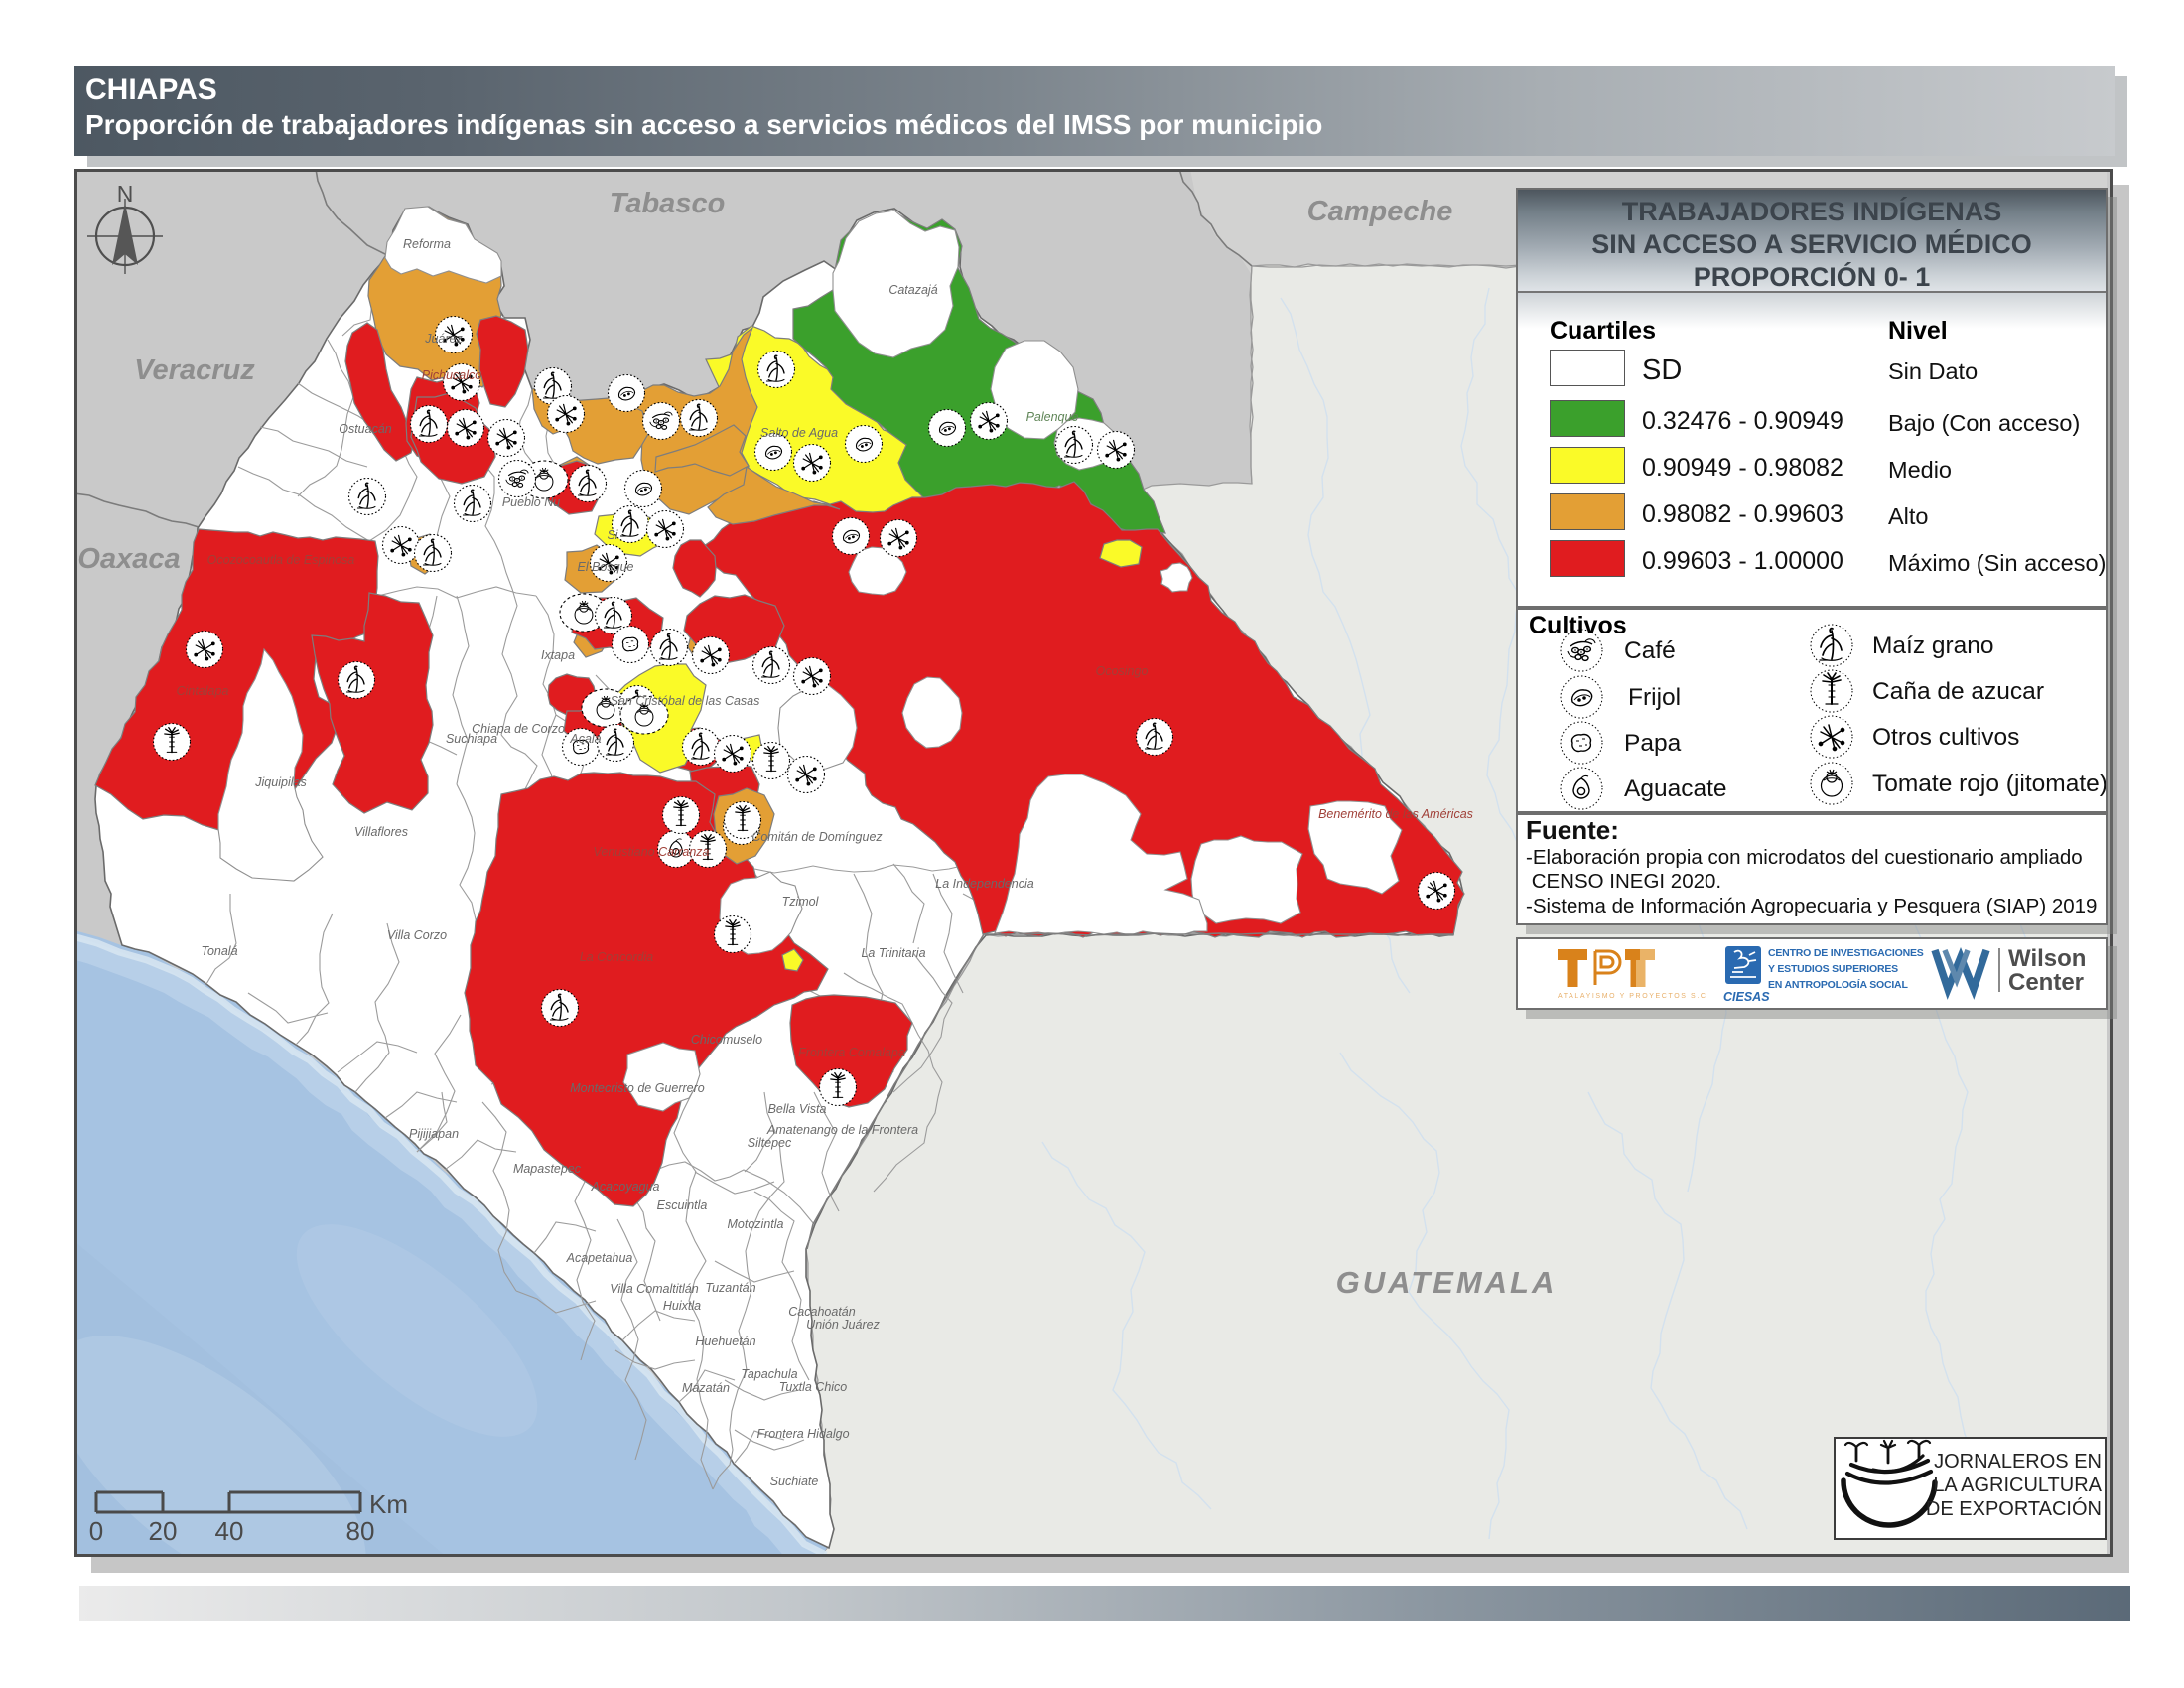  I want to click on svg-text: Cintalapa, so click(203, 691).